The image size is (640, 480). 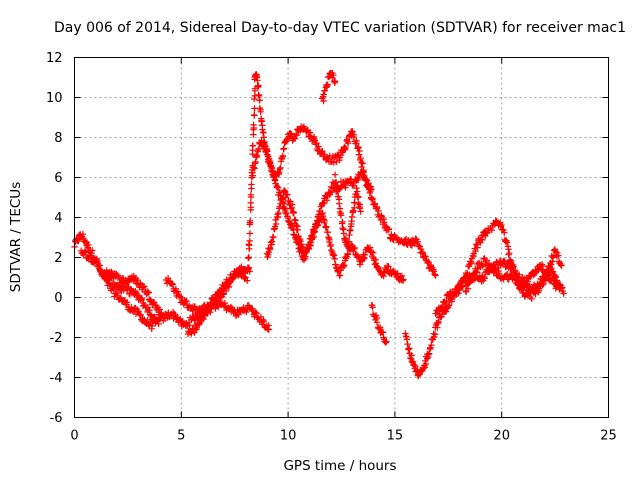 I want to click on series-track-j, so click(x=347, y=210).